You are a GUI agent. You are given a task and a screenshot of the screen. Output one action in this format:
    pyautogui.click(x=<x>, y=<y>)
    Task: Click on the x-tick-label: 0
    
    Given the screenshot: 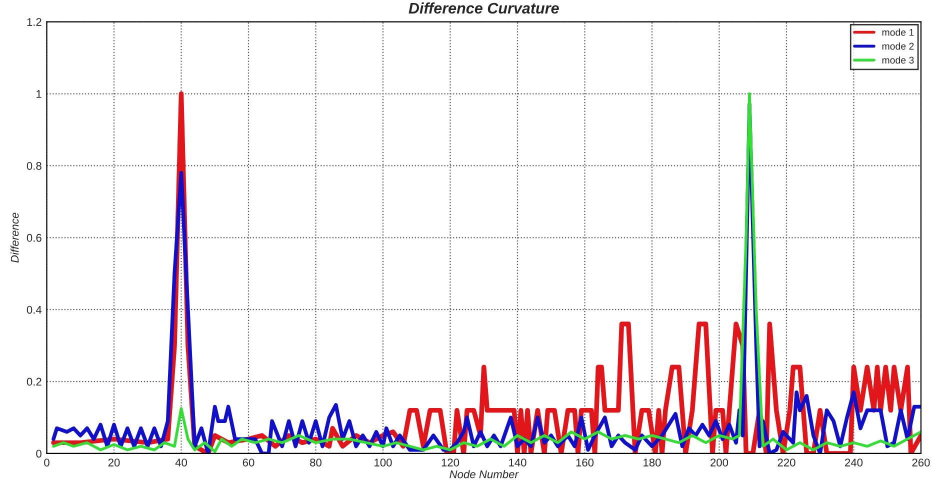 What is the action you would take?
    pyautogui.click(x=47, y=462)
    